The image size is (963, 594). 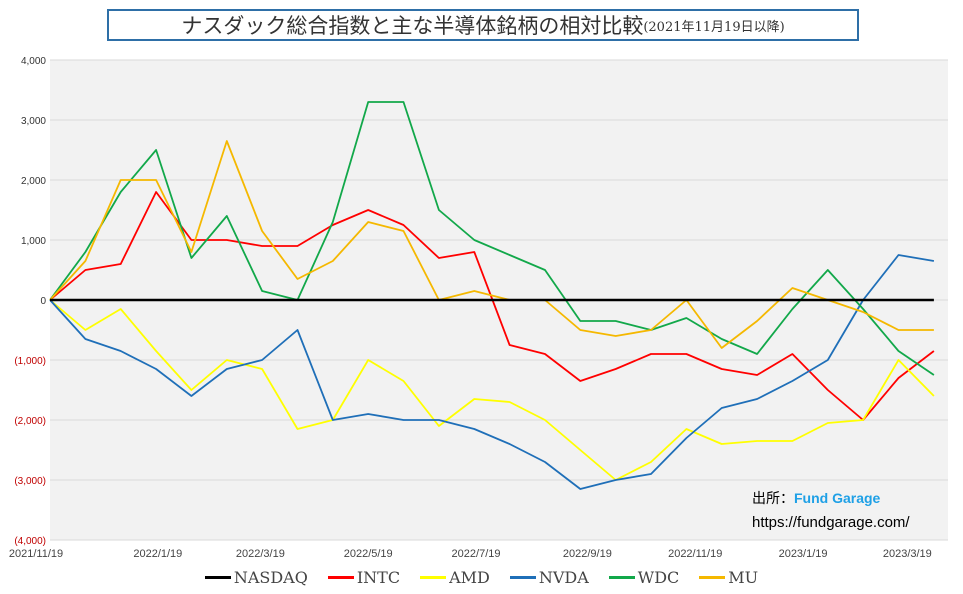 I want to click on legend-label: NASDAQ, so click(x=270, y=577).